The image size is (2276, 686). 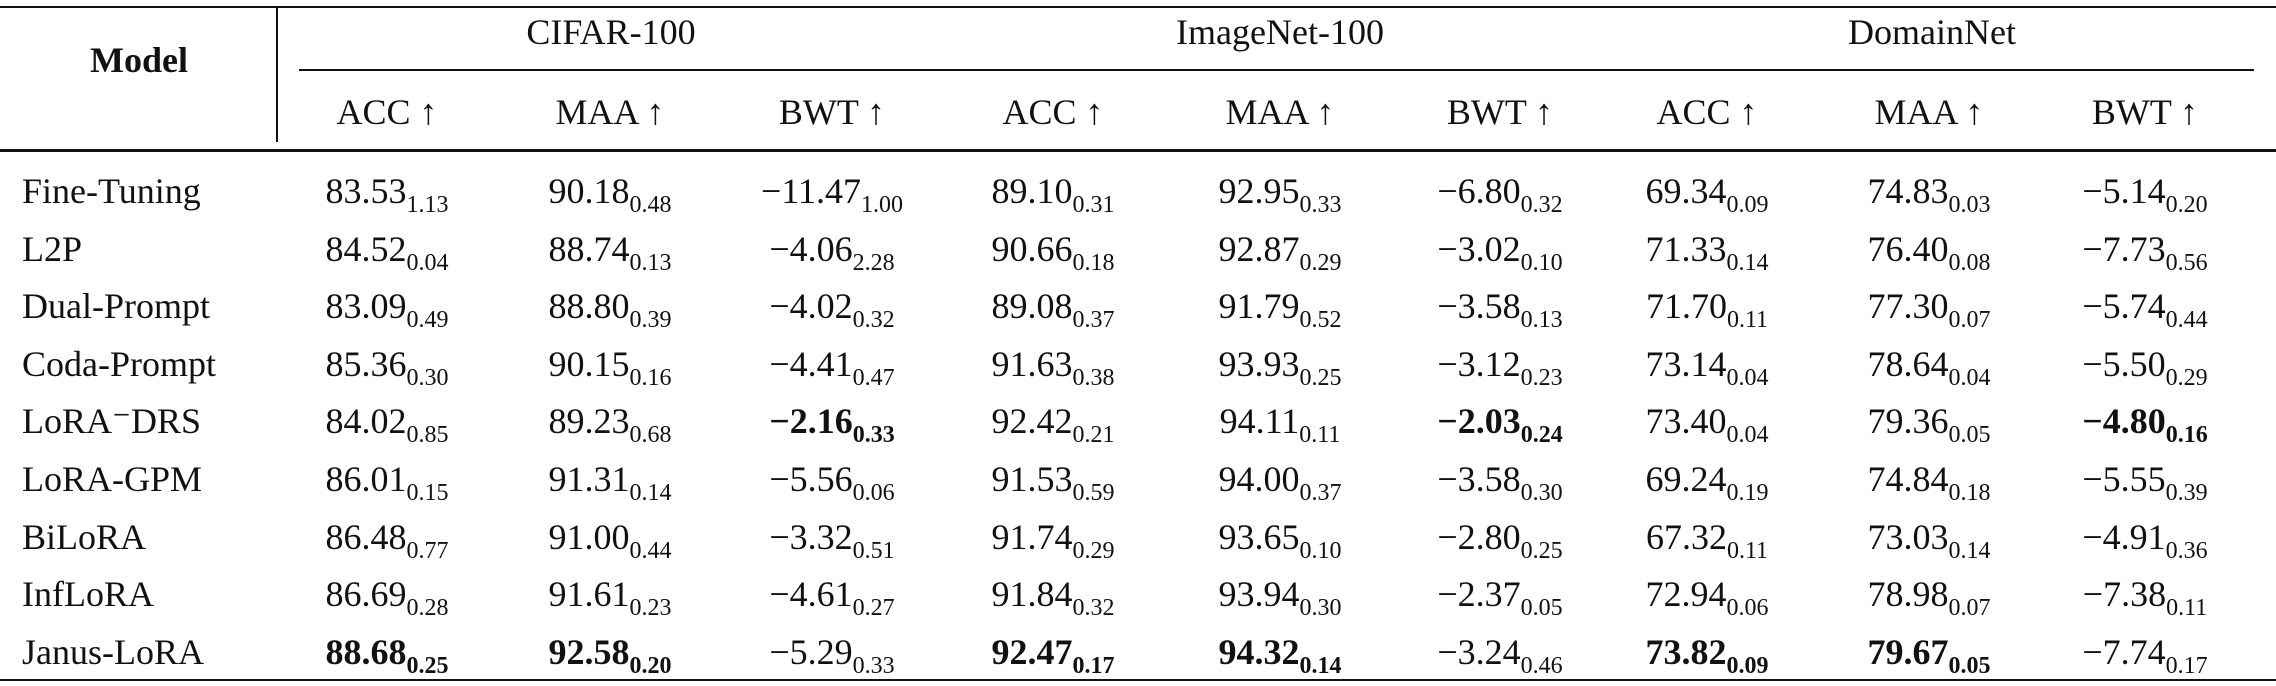 What do you see at coordinates (2186, 493) in the screenshot?
I see `cell-std: 0.39` at bounding box center [2186, 493].